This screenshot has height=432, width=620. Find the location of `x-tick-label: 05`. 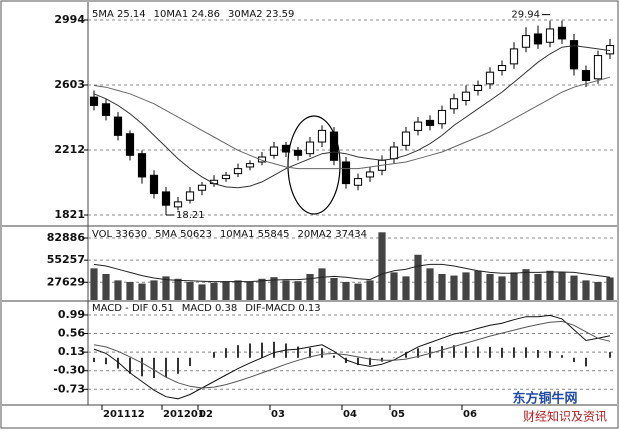

x-tick-label: 05 is located at coordinates (398, 414).